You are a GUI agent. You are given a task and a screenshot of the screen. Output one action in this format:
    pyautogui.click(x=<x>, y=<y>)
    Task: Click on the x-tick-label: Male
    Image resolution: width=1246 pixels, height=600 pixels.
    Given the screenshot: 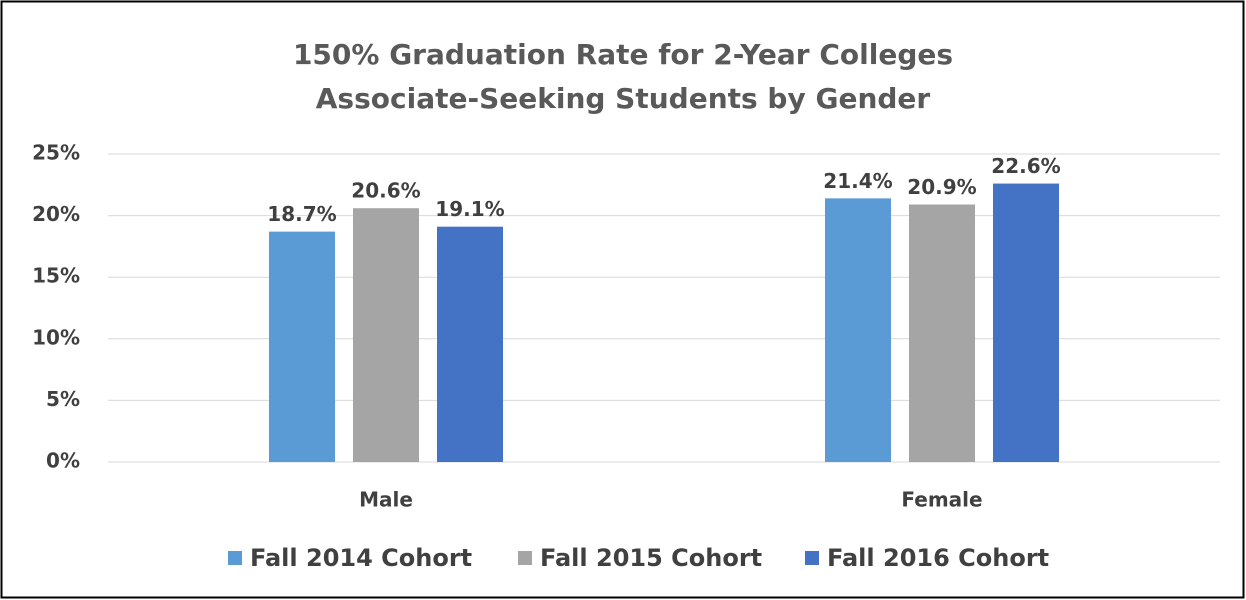 What is the action you would take?
    pyautogui.click(x=386, y=500)
    